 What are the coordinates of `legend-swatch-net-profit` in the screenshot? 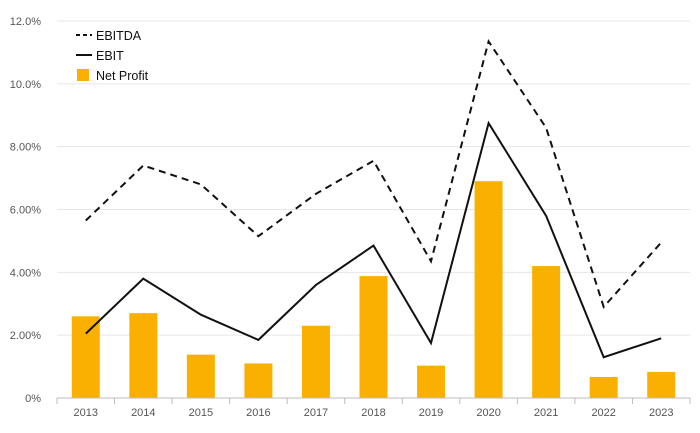 It's located at (83, 75).